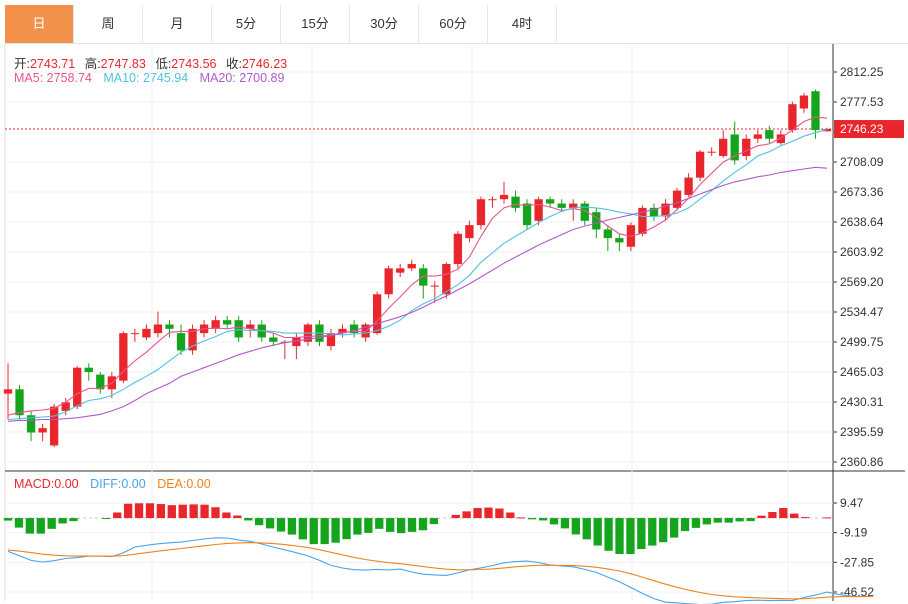 The width and height of the screenshot is (908, 604). I want to click on last-price-tag, so click(869, 129).